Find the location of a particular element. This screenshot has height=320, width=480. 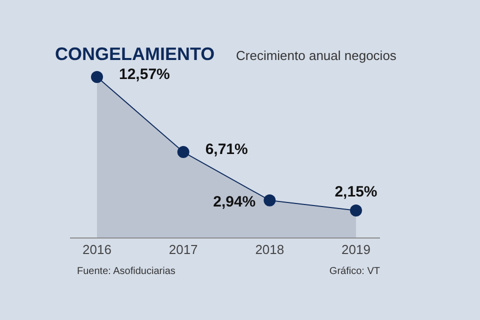

data-label: 2,15% is located at coordinates (356, 191).